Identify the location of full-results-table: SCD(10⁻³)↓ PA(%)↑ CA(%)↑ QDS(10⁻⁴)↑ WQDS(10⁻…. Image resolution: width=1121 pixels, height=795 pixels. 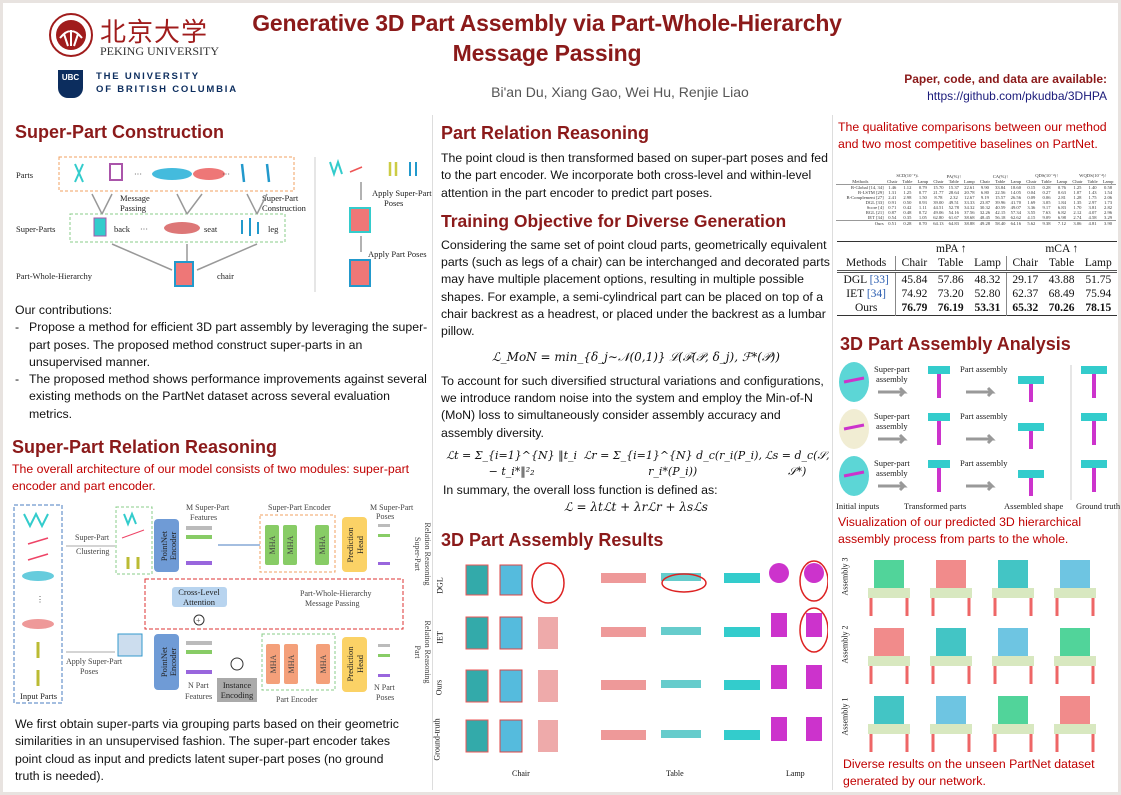
(976, 199).